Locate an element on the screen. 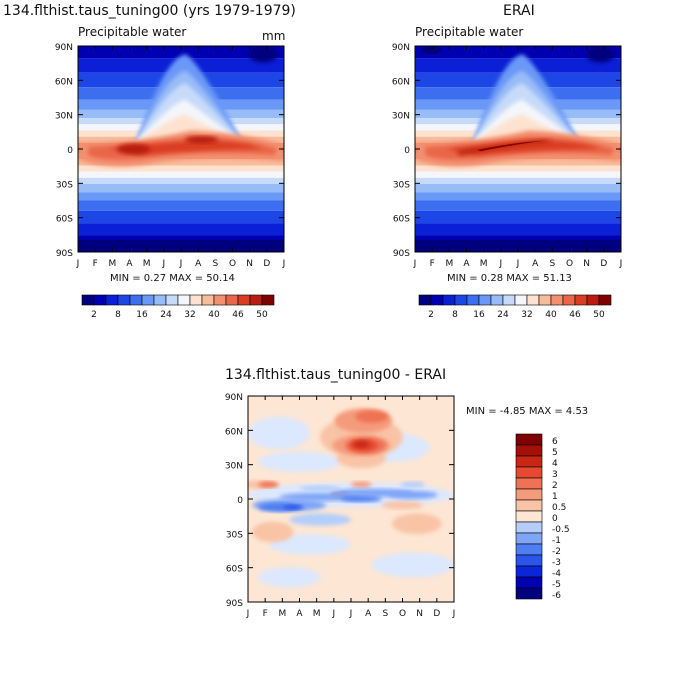 The image size is (700, 700). y-tick-label: 60S is located at coordinates (401, 220).